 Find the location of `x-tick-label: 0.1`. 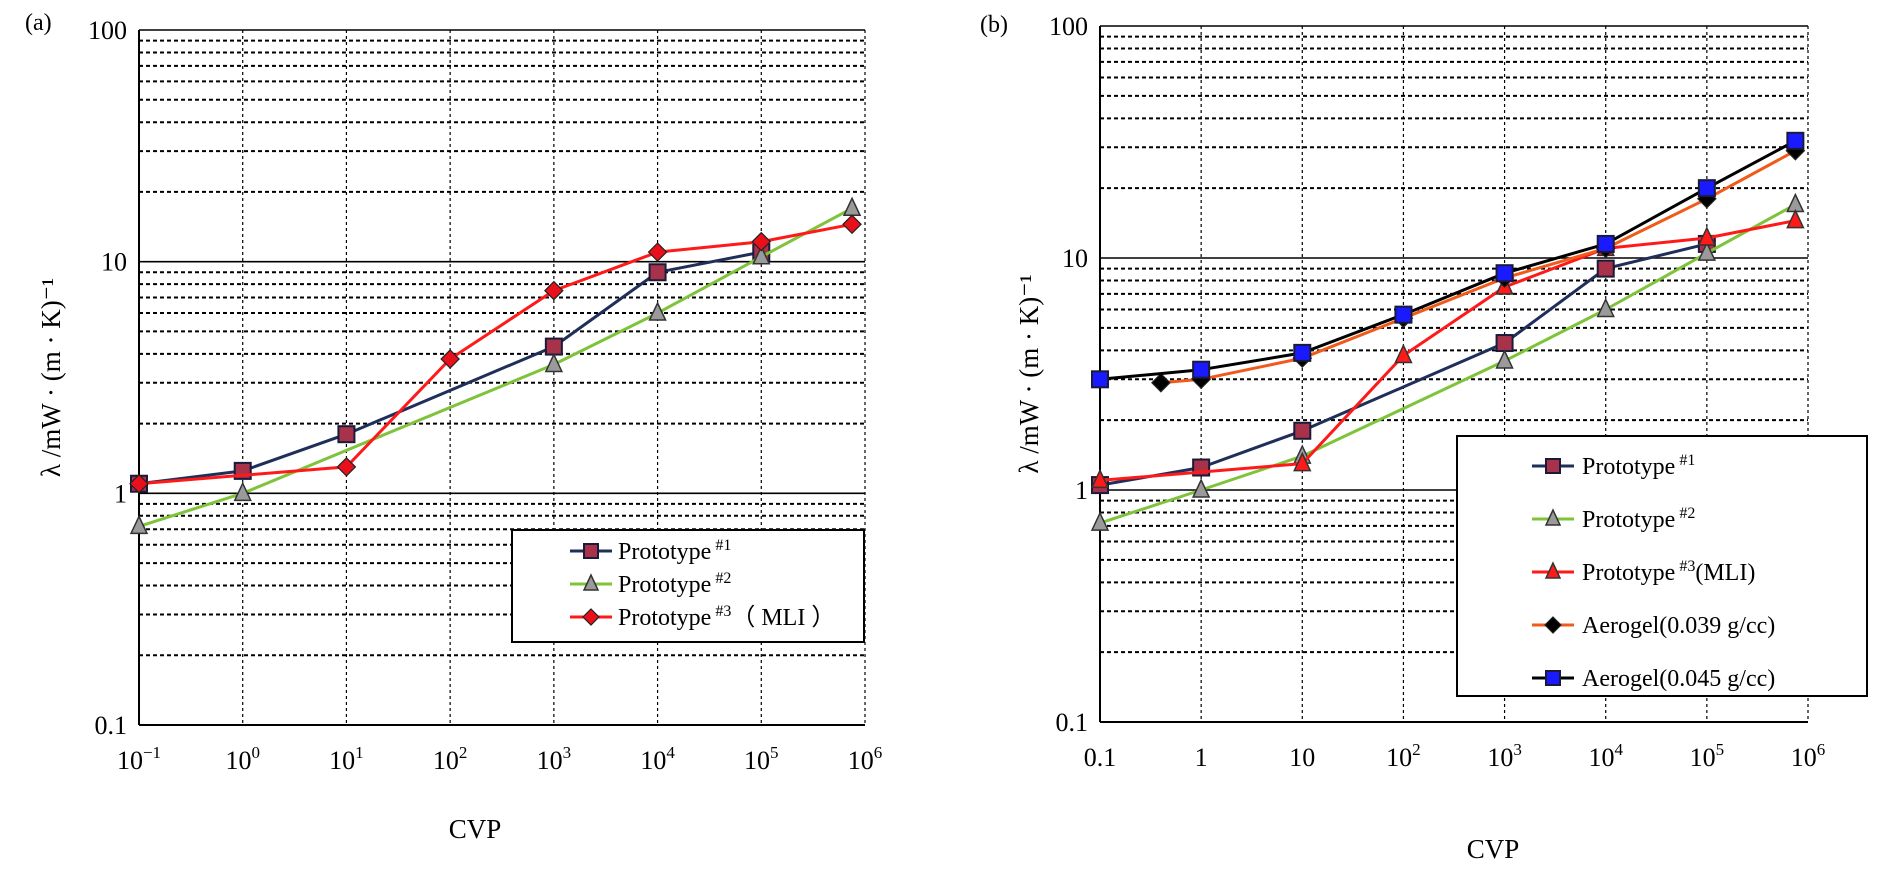

x-tick-label: 0.1 is located at coordinates (1100, 757).